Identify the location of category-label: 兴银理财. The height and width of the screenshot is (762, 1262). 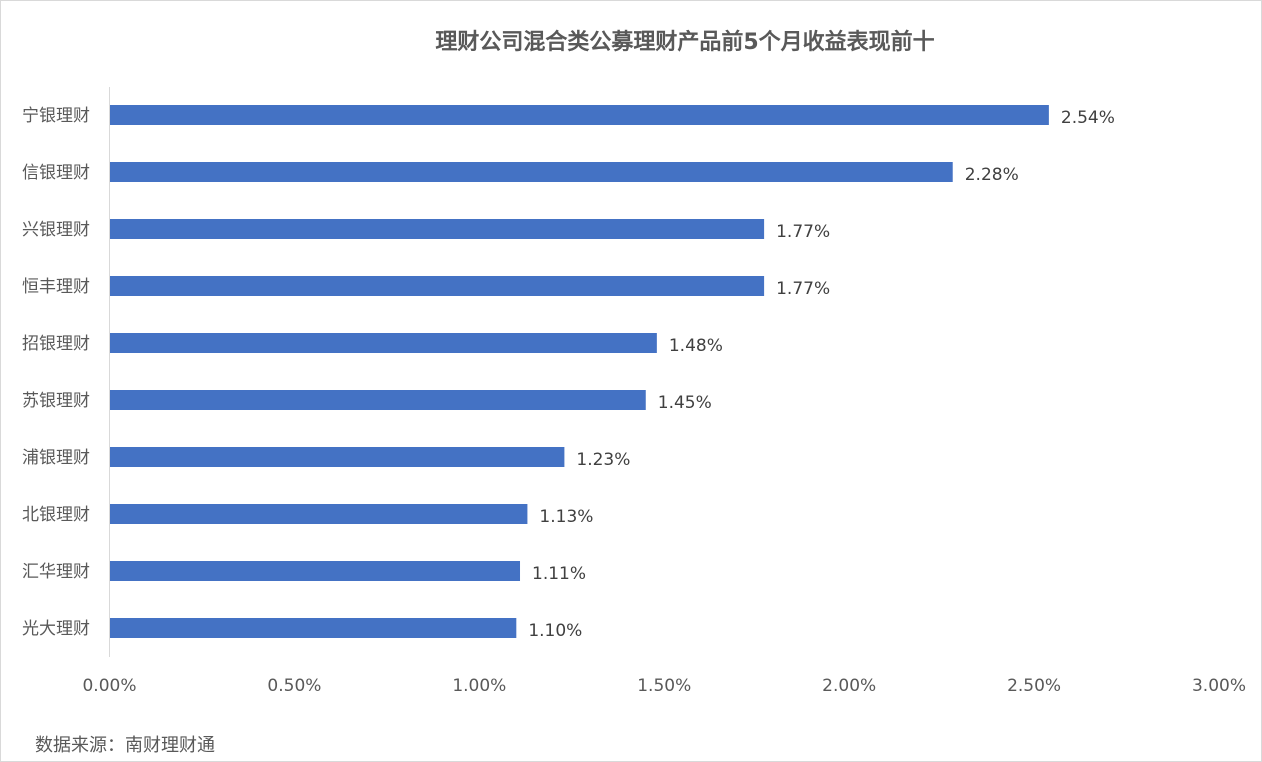
(56, 230).